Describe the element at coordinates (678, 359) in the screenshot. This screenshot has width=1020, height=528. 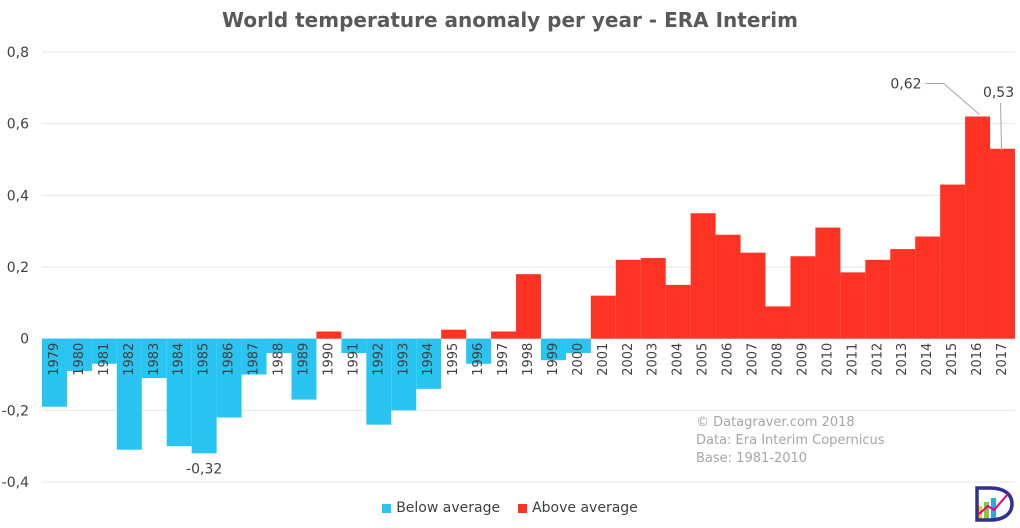
I see `x-tick-label: 2004` at that location.